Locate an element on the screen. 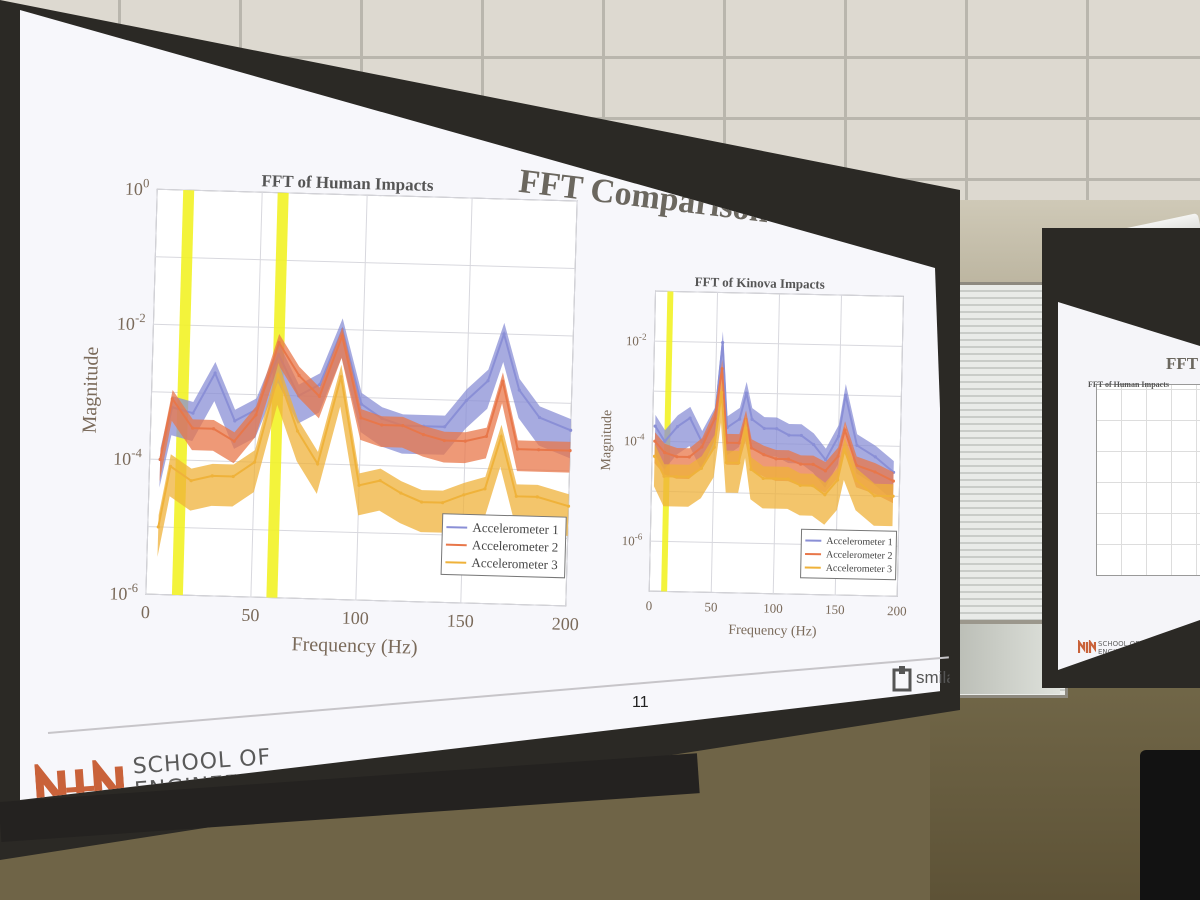 This screenshot has width=1200, height=900. y-tick-label: 10⁻⁴ is located at coordinates (634, 439).